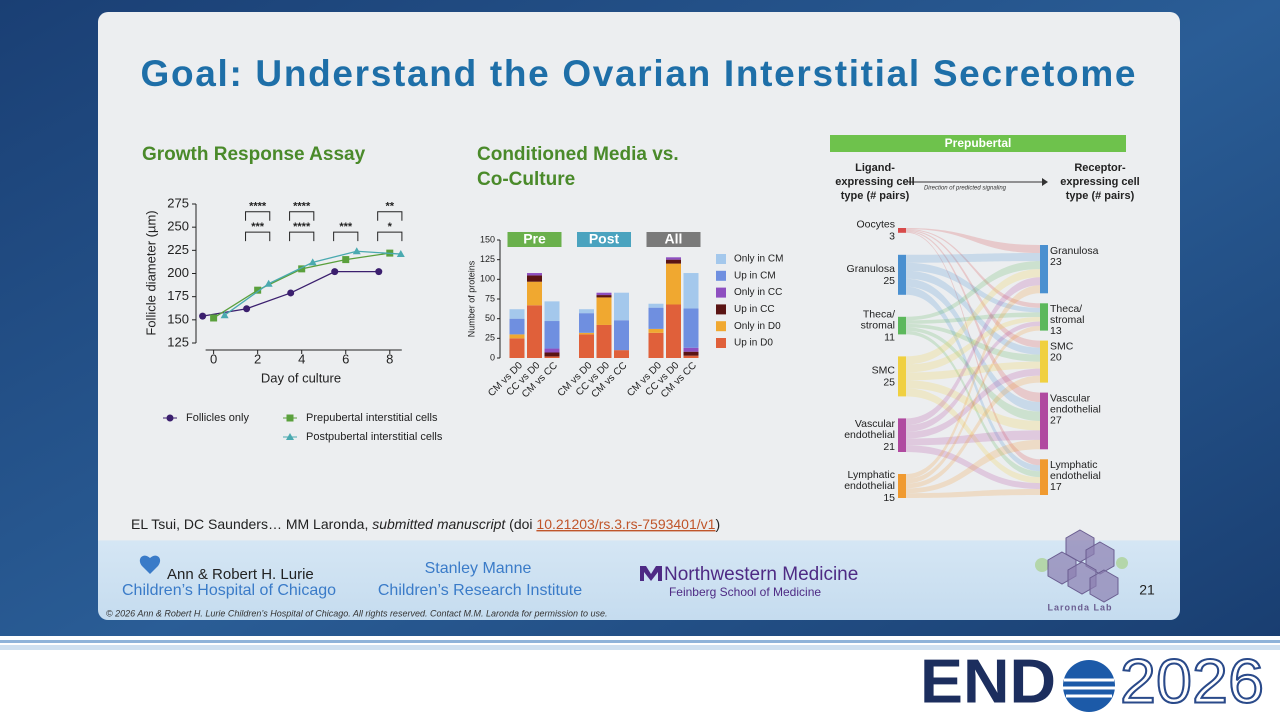 The height and width of the screenshot is (720, 1280). What do you see at coordinates (640, 647) in the screenshot?
I see `footer-stripe` at bounding box center [640, 647].